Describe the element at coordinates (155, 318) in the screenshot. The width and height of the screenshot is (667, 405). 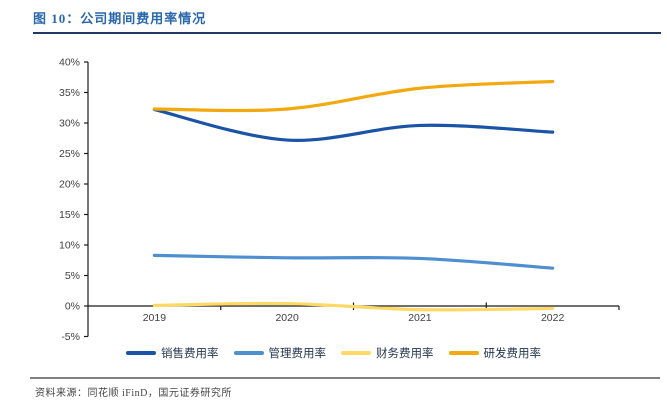
I see `svg-text: 2019` at that location.